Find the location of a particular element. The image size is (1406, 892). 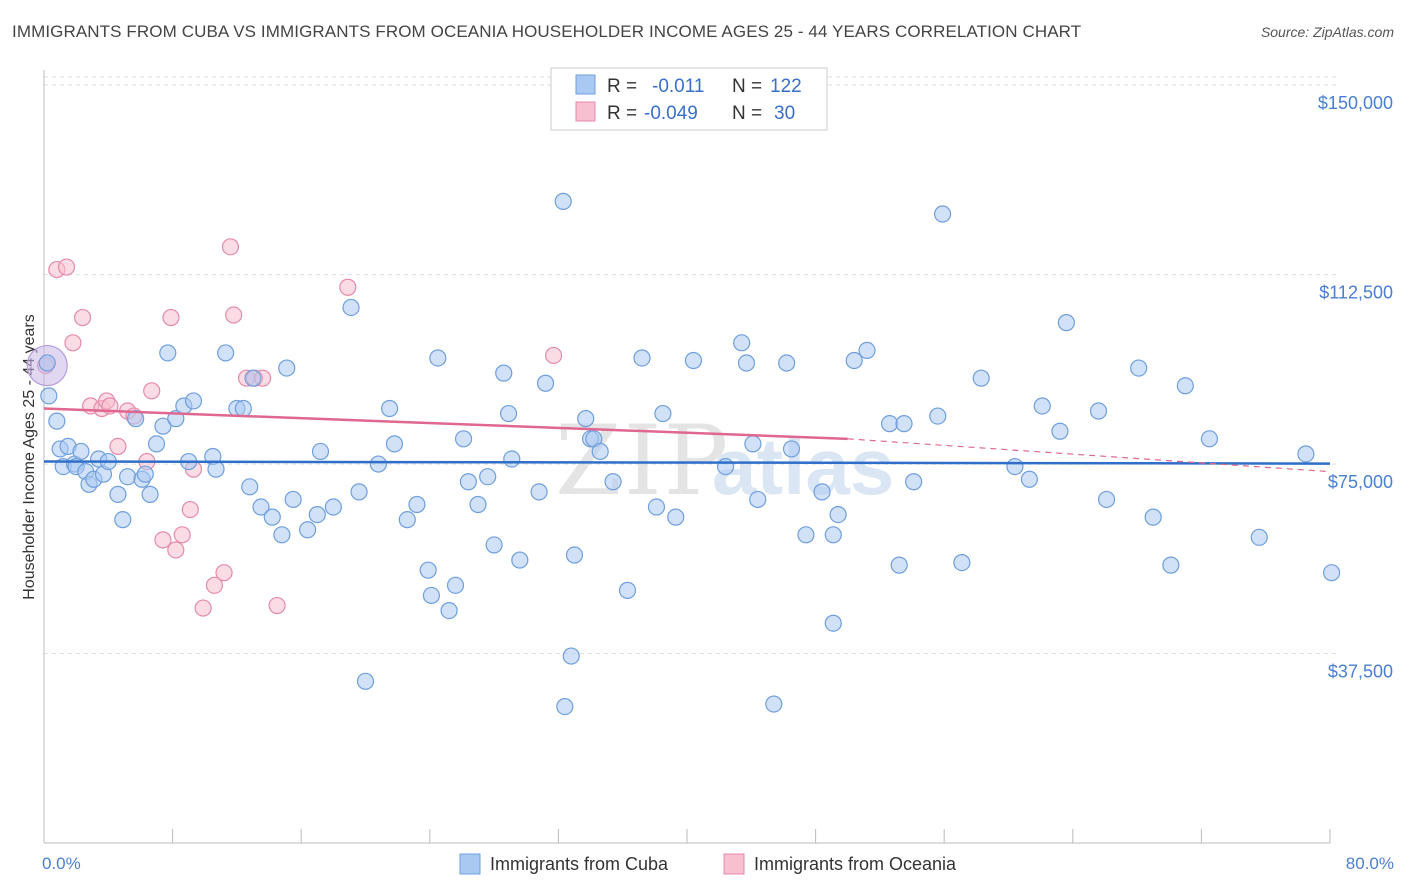

legend-r-value-cuba: -0.011 is located at coordinates (678, 86).